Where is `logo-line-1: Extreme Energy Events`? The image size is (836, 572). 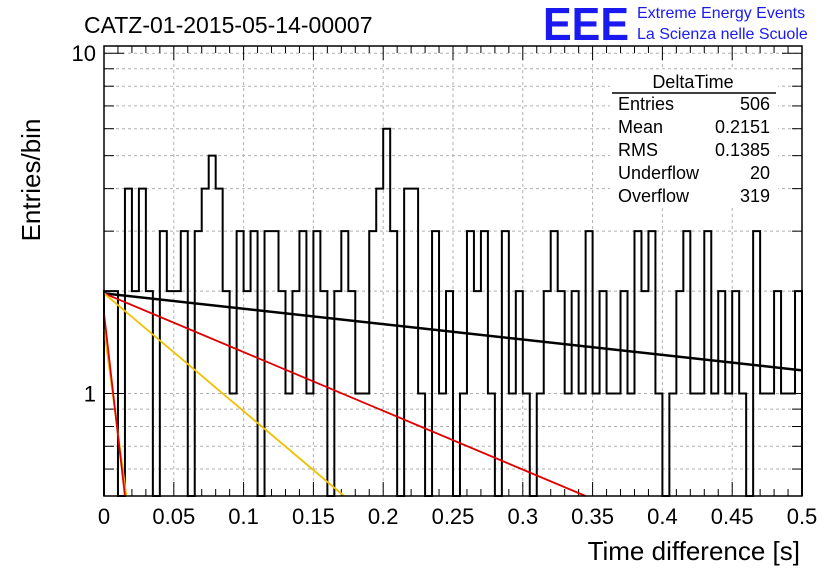 logo-line-1: Extreme Energy Events is located at coordinates (721, 13).